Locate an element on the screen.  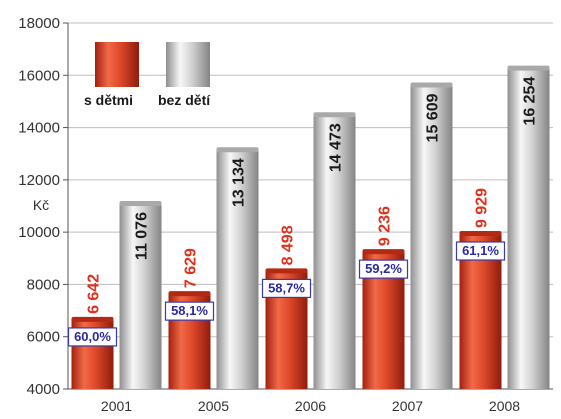
data-label: 9 929 is located at coordinates (482, 208).